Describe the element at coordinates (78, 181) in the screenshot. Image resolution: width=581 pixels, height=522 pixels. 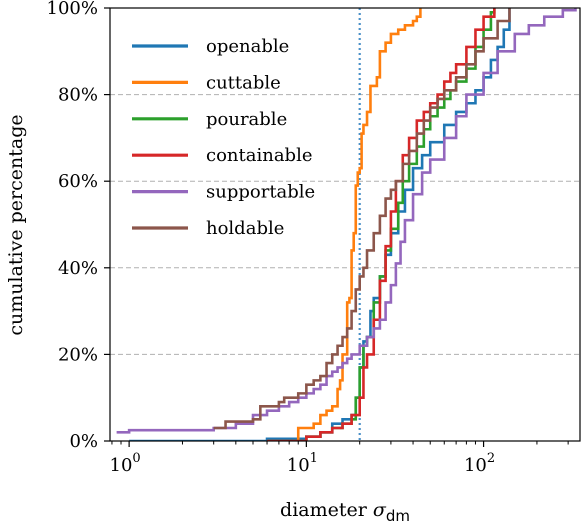
I see `y-tick-label: 60%` at that location.